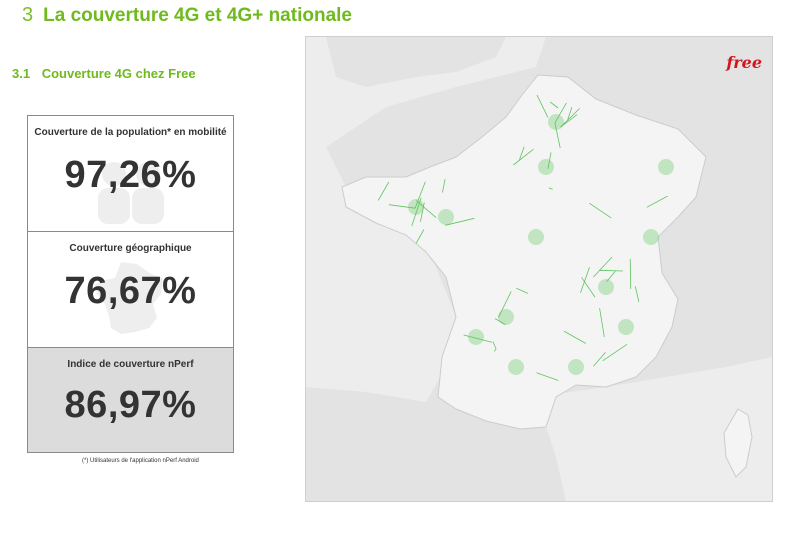 The image size is (800, 534). I want to click on stat-nperf-index: Indice de couverture nPerf 86,97%, so click(130, 400).